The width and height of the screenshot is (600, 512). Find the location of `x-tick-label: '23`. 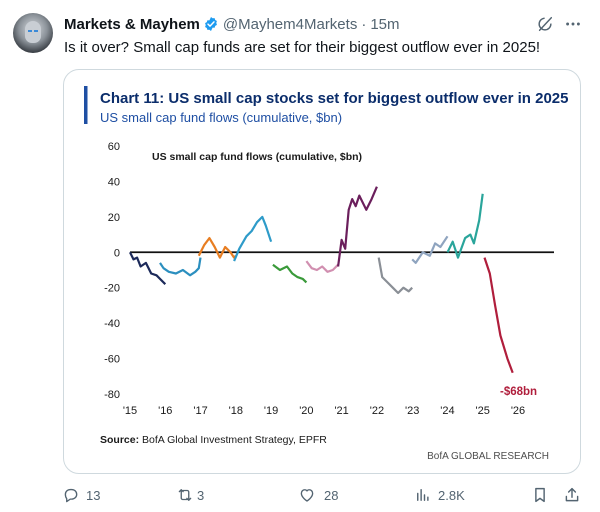

x-tick-label: '23 is located at coordinates (412, 411).